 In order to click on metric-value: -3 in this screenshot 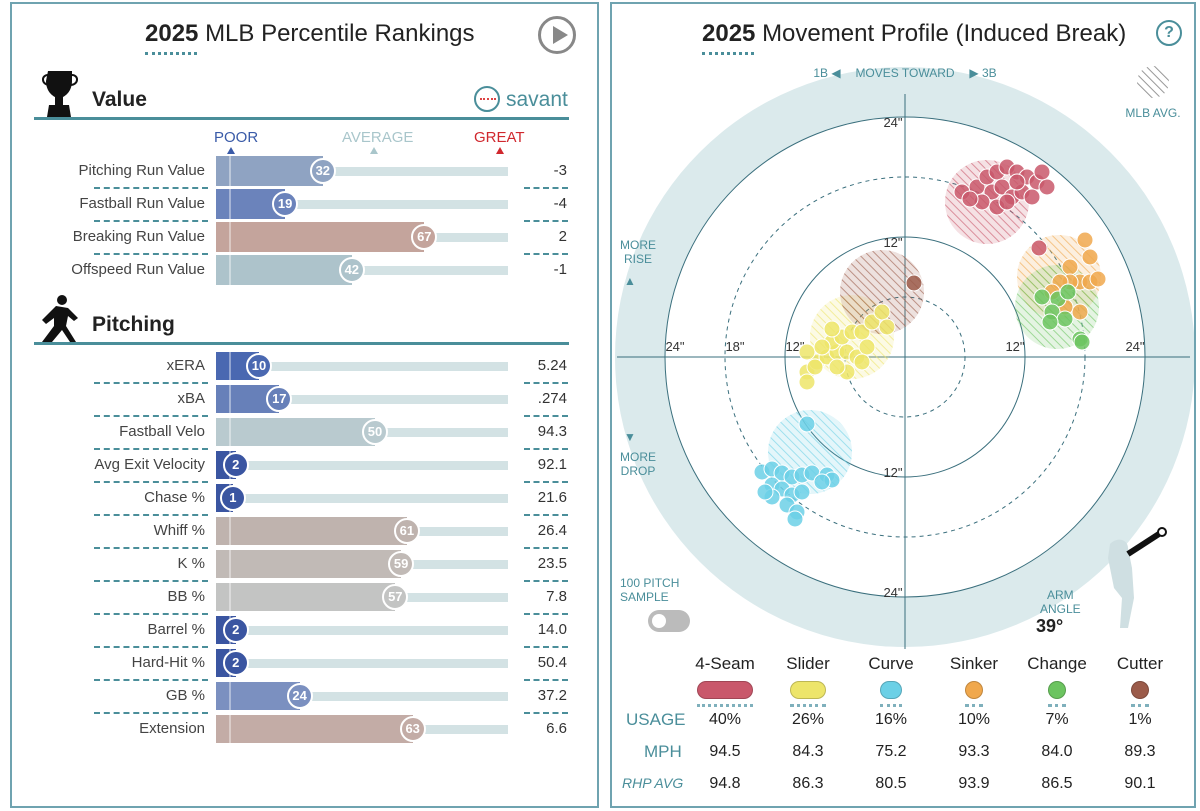, I will do `click(560, 170)`.